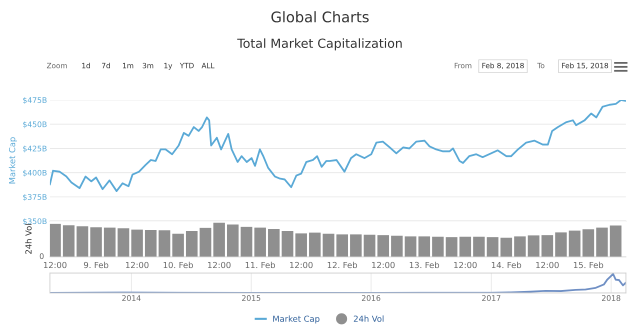 The image size is (640, 331). What do you see at coordinates (425, 265) in the screenshot?
I see `x-tick-label: 13. Feb` at bounding box center [425, 265].